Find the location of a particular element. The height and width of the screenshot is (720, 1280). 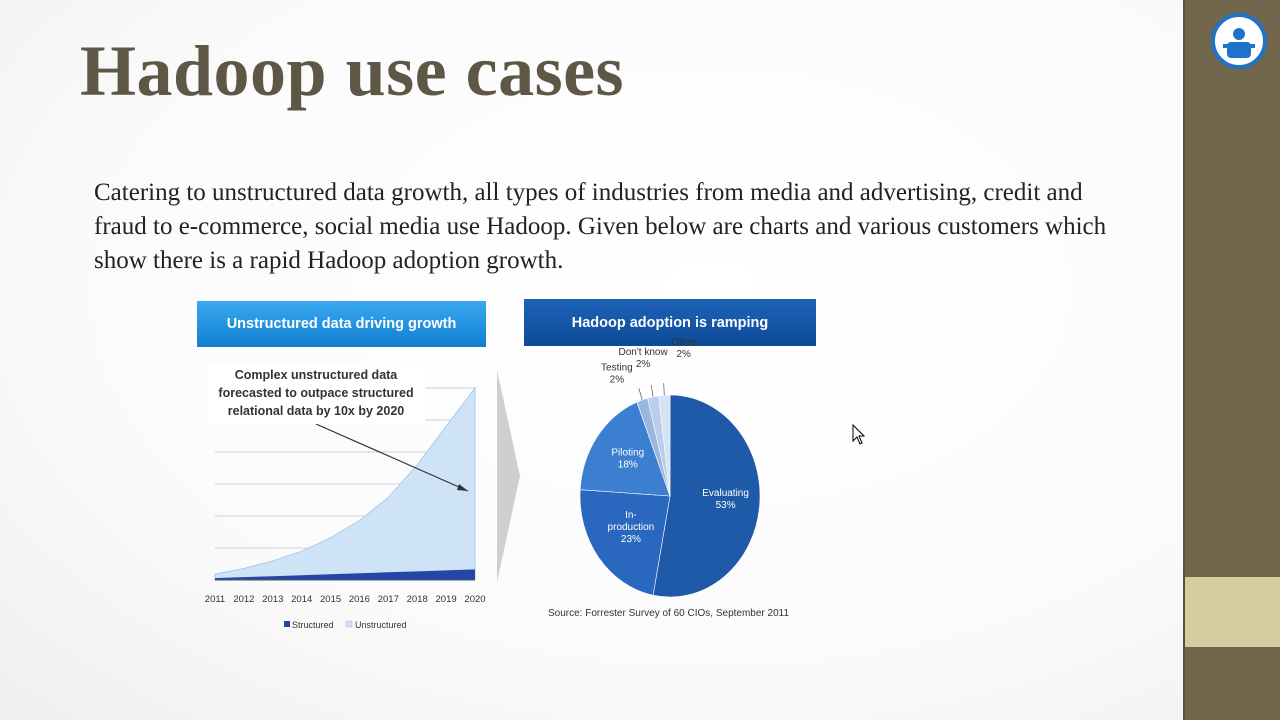

pie-label: Don't know 2% is located at coordinates (644, 358).